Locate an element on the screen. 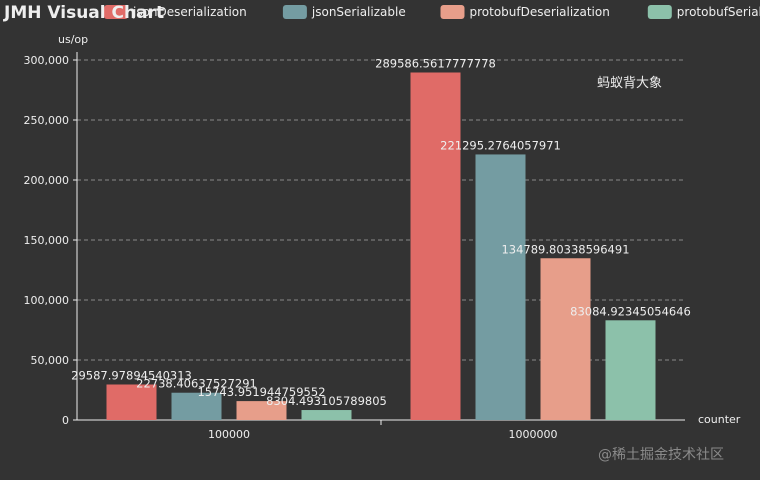 The height and width of the screenshot is (480, 760). bar-value-label: 83084.92345054646 is located at coordinates (630, 311).